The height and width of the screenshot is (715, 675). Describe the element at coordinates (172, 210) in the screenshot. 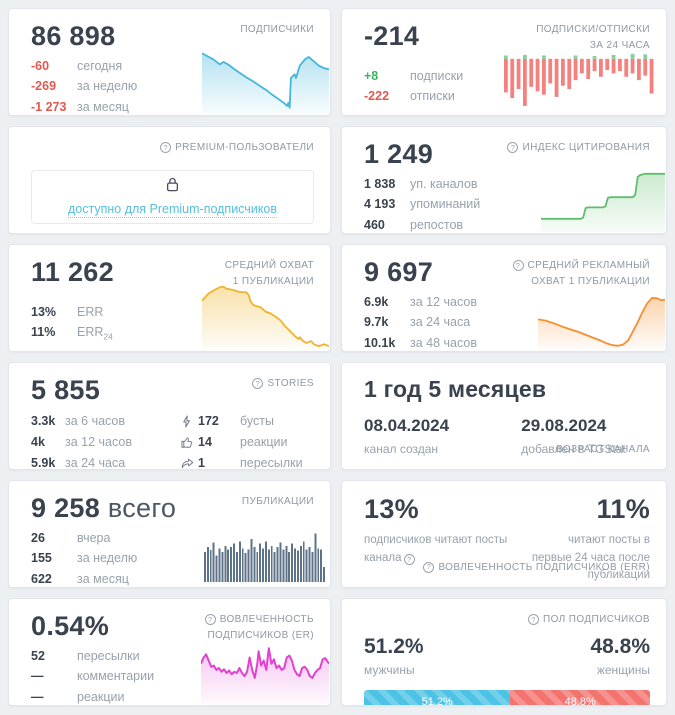

I see `premium-upgrade-link: доступно для Premium-подписчиков` at that location.